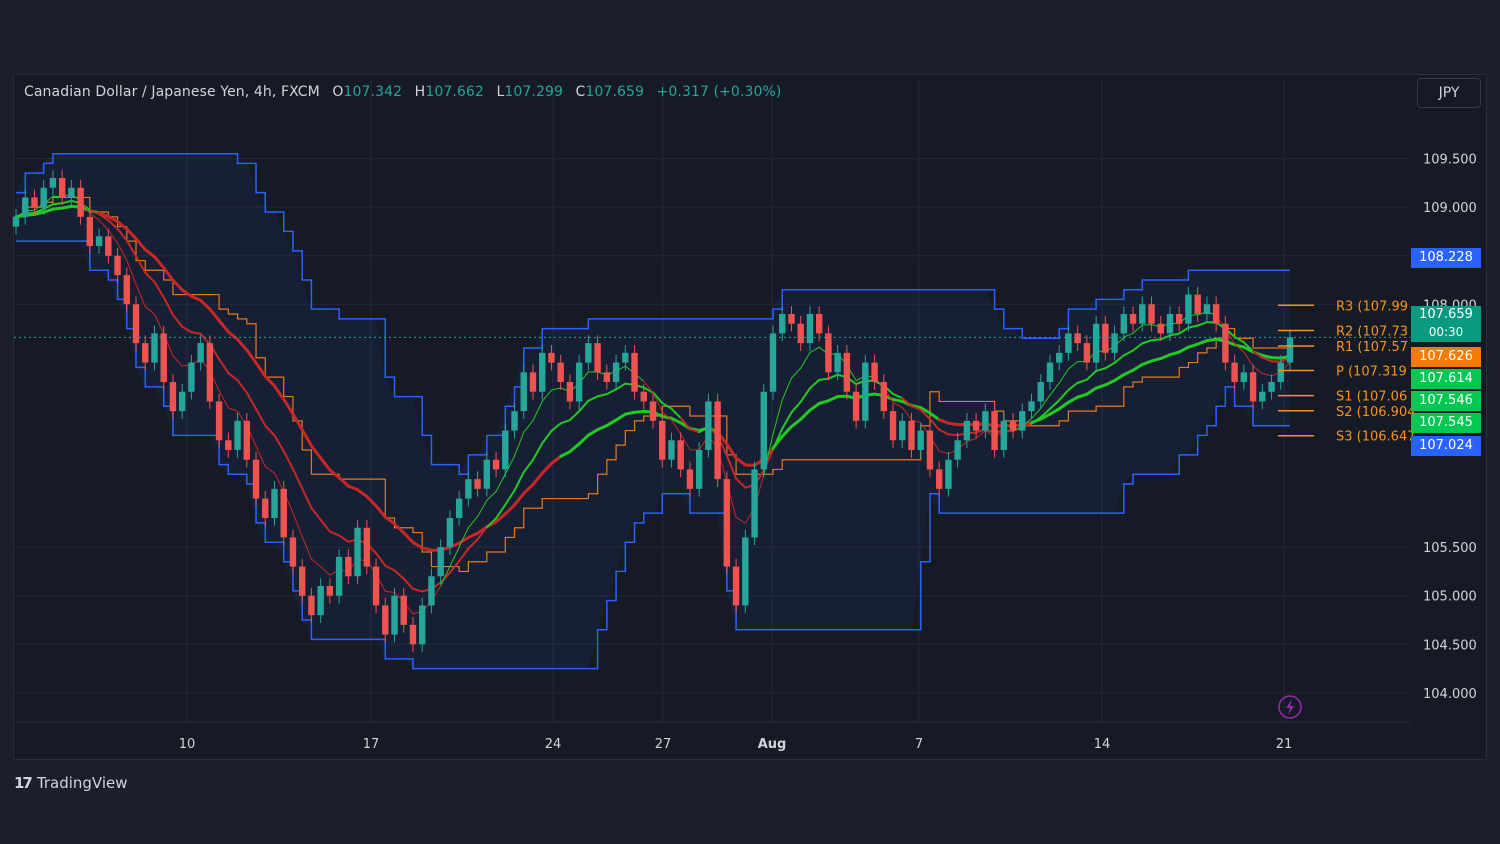  Describe the element at coordinates (1449, 93) in the screenshot. I see `currency-selector: JPY` at that location.